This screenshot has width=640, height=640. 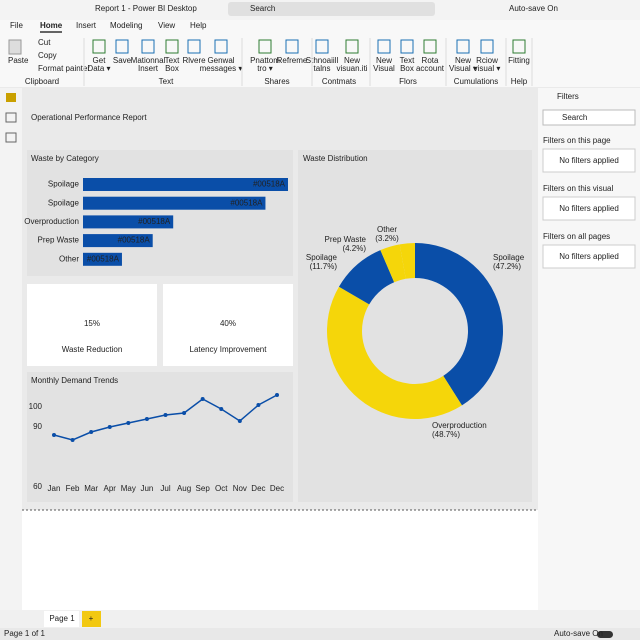 I want to click on donut-label: Prep Waste, so click(x=346, y=239).